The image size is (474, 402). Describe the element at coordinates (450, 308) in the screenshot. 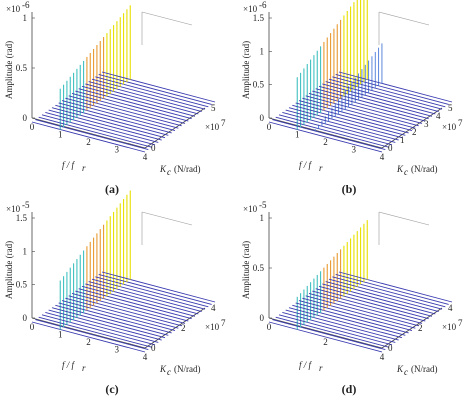

I see `y-tick-label: 4` at that location.